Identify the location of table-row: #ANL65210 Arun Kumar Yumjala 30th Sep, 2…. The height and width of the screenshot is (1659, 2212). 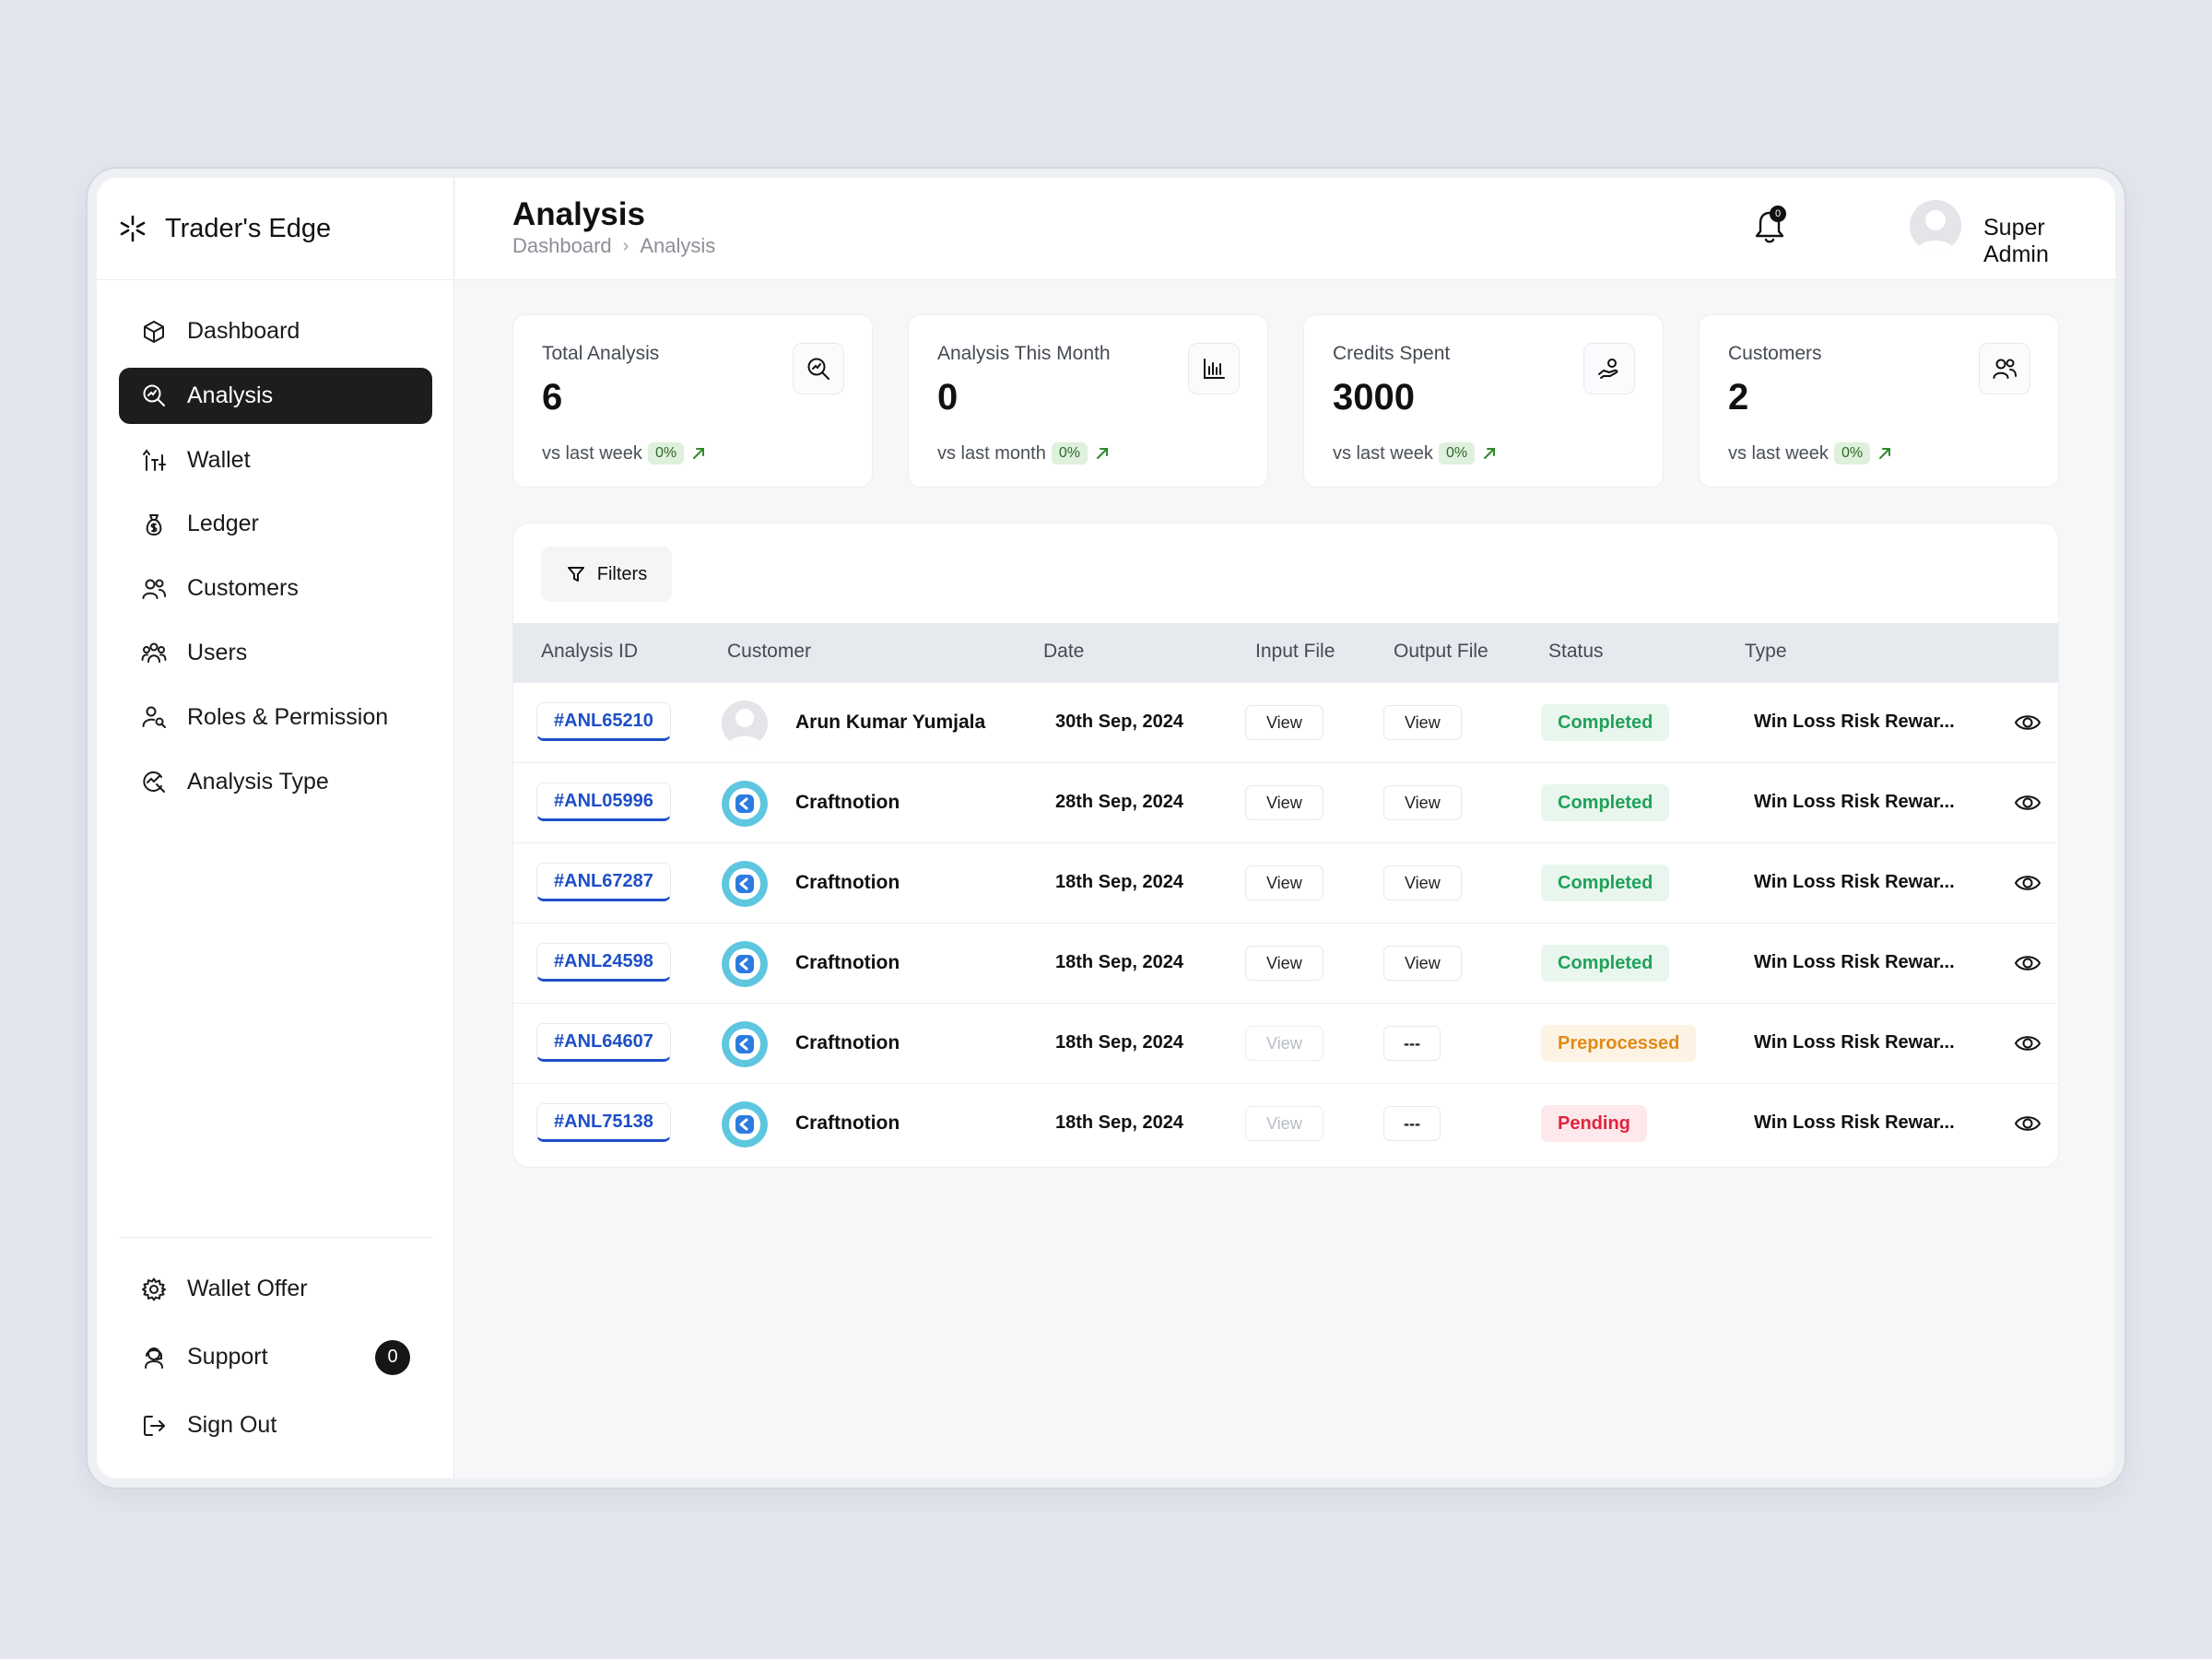
(1285, 722).